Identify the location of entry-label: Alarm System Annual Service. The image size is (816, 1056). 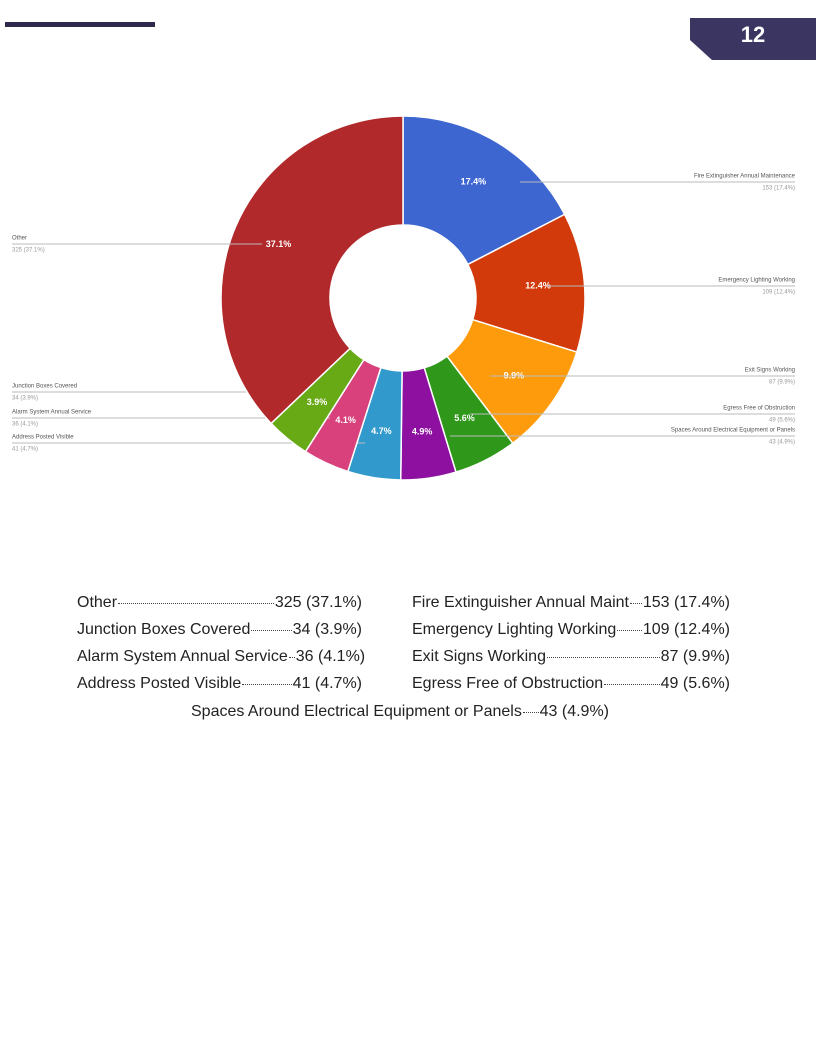
(182, 656).